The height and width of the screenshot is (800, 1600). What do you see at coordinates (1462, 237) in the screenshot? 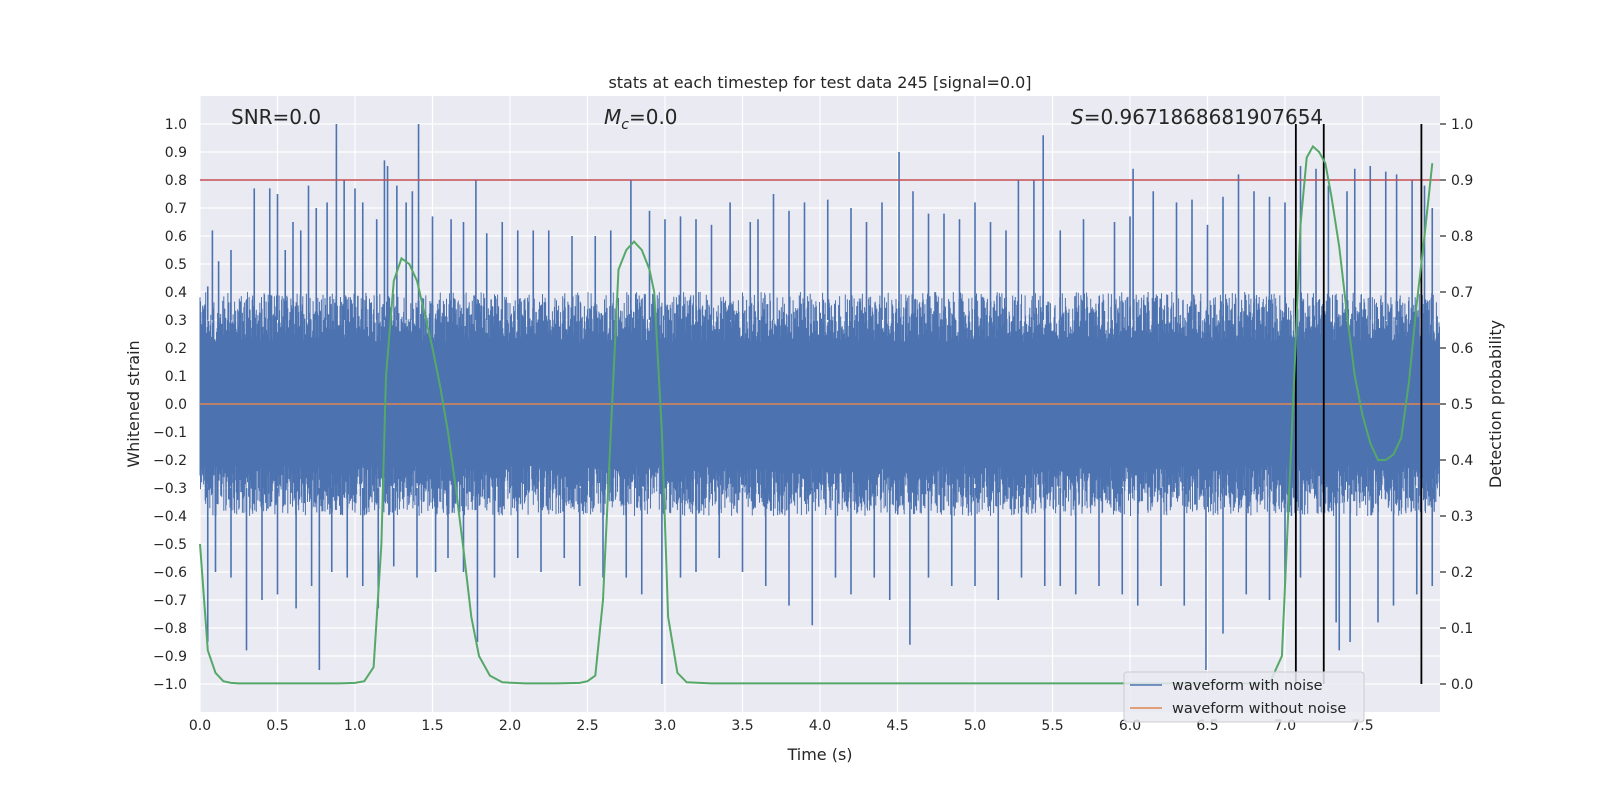
I see `y-tick-label-right: 0.8` at bounding box center [1462, 237].